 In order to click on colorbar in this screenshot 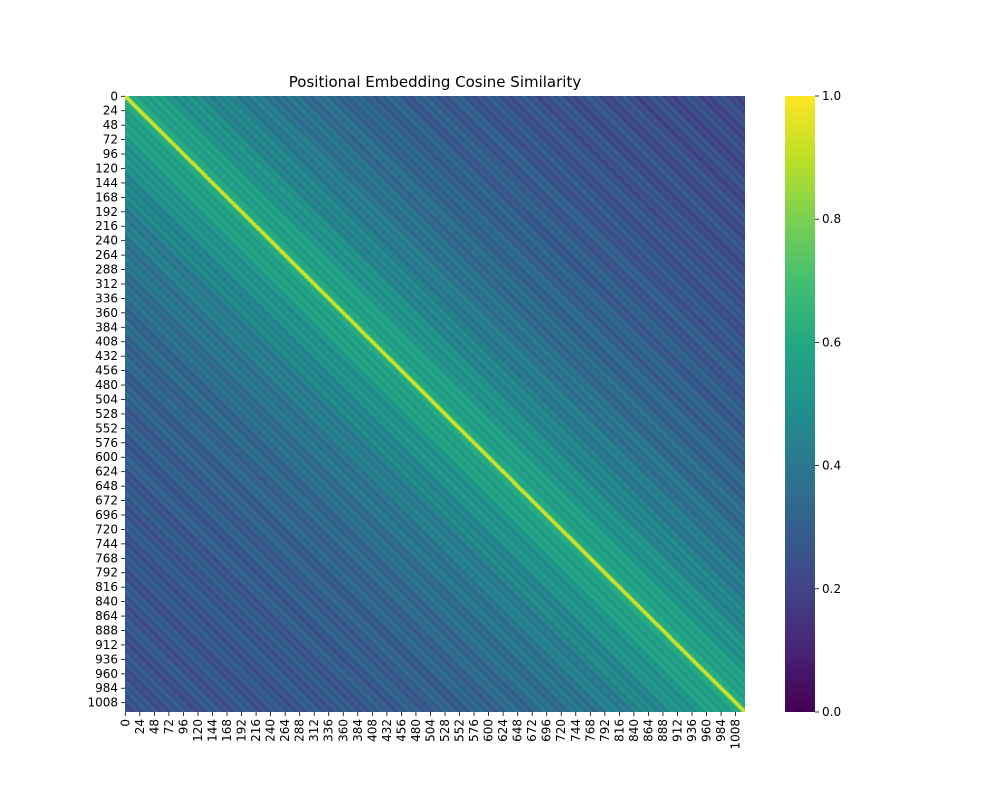, I will do `click(800, 404)`.